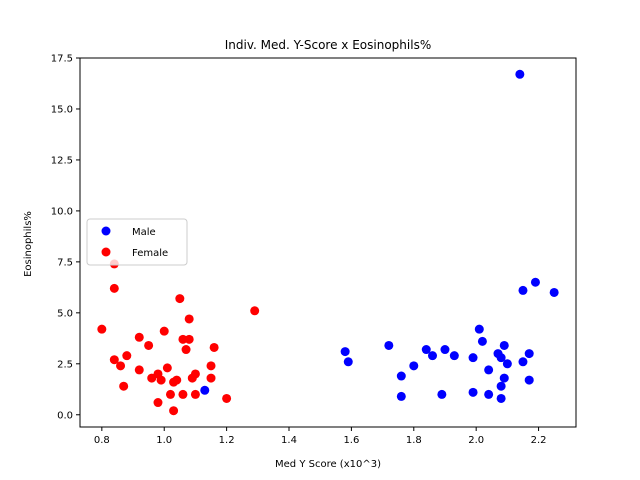  Describe the element at coordinates (289, 440) in the screenshot. I see `x-tick-label: 1.4` at that location.